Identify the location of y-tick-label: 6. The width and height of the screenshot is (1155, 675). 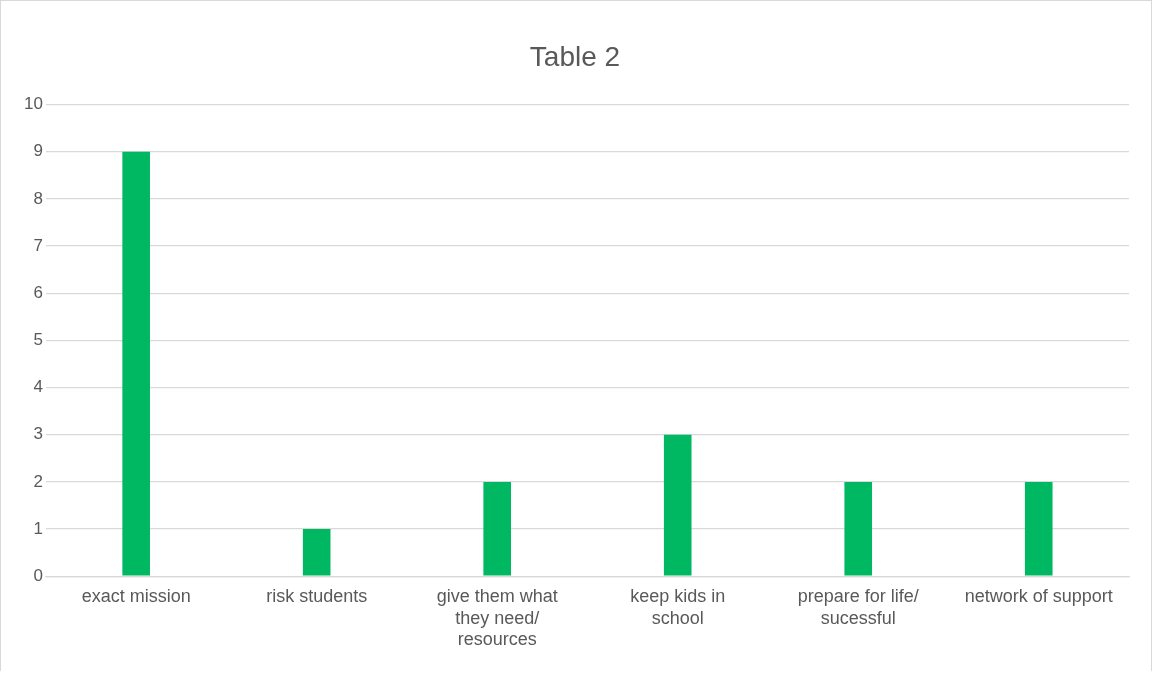
(38, 292).